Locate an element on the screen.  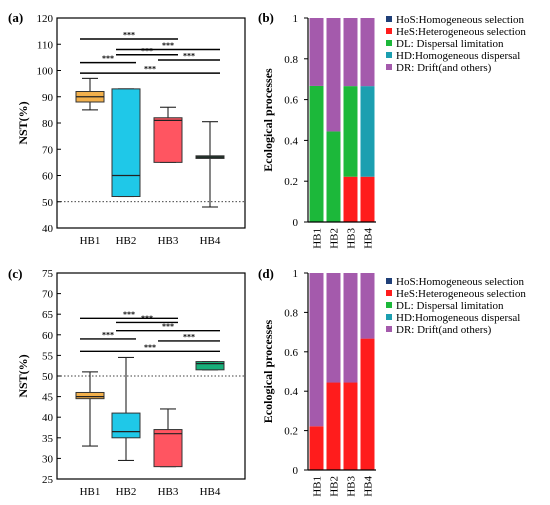
legend-label-d: HeS:Heterogeneous selection is located at coordinates (461, 294).